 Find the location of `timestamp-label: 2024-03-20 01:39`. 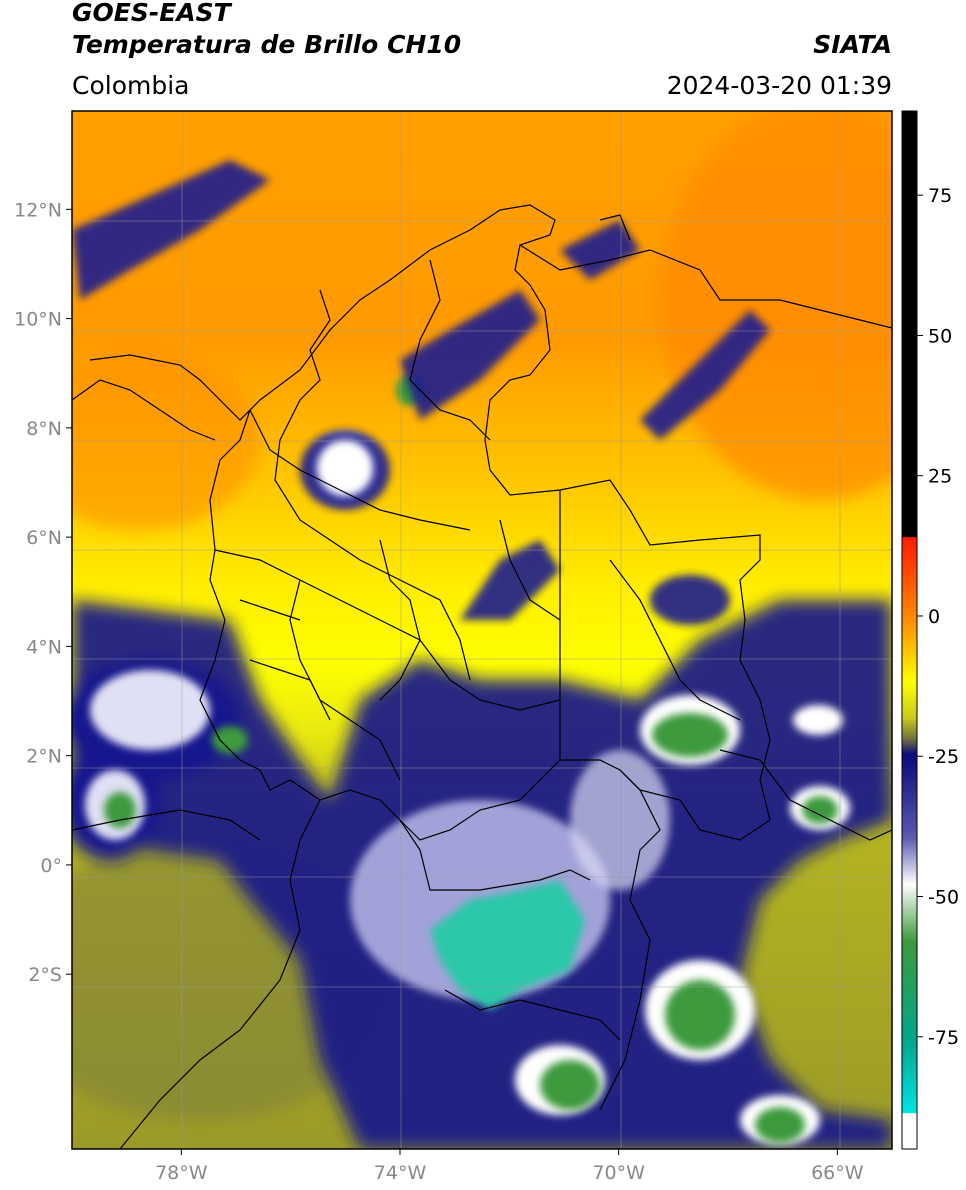

timestamp-label: 2024-03-20 01:39 is located at coordinates (779, 85).